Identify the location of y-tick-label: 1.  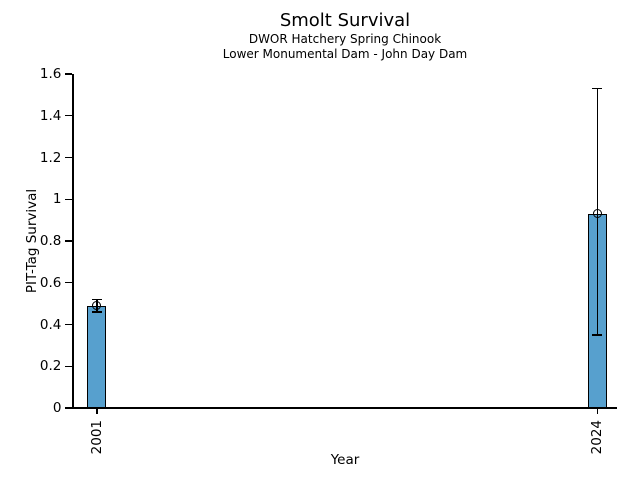
(57, 199).